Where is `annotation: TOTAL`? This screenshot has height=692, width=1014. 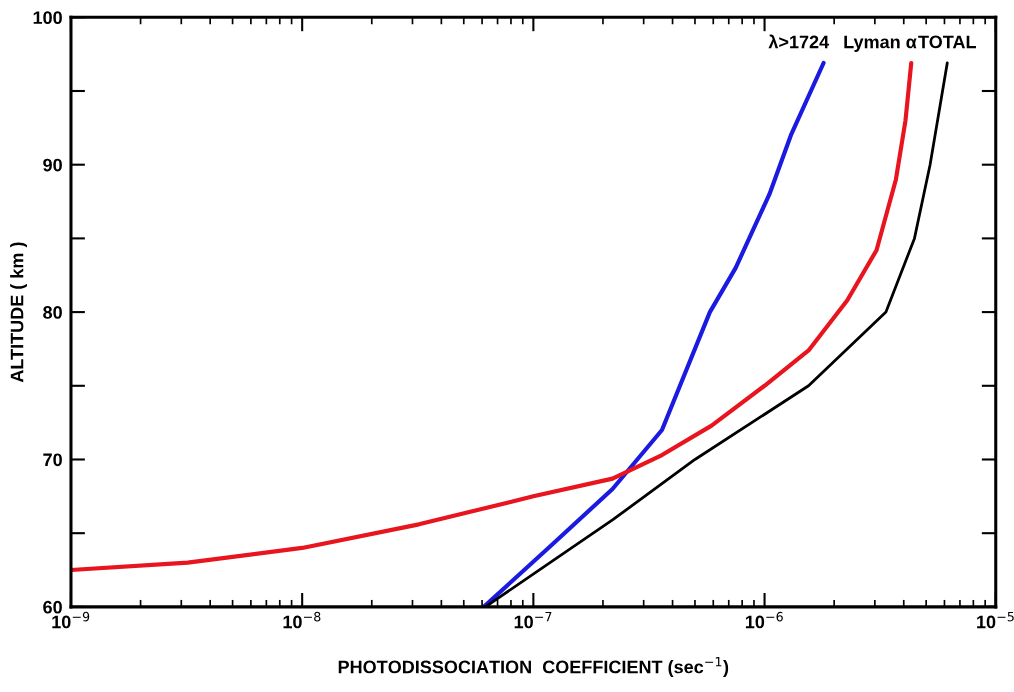 annotation: TOTAL is located at coordinates (947, 42).